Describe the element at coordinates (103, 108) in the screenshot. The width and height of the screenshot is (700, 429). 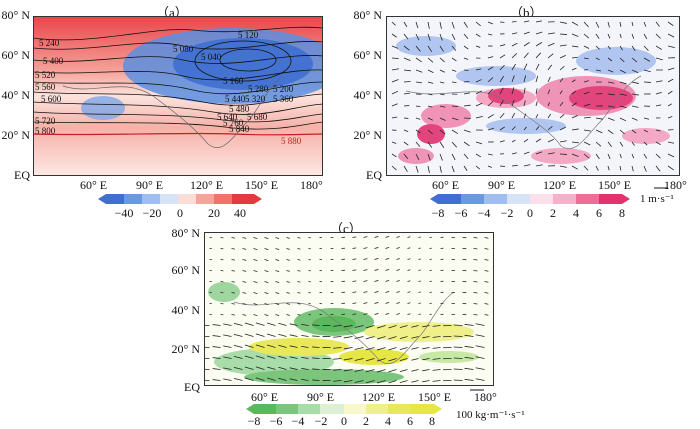
I see `negative-anomaly-west` at that location.